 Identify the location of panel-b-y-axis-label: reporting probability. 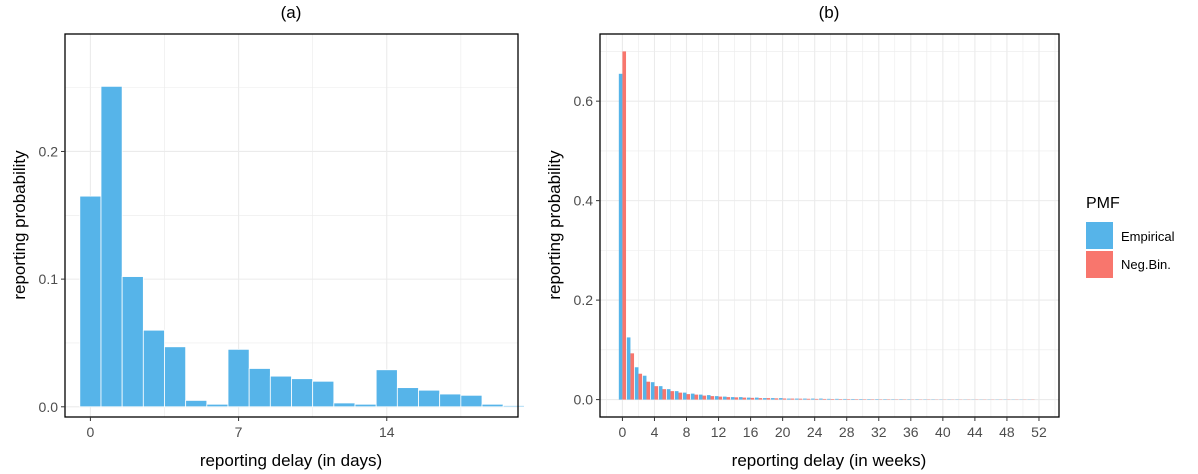
(554, 225).